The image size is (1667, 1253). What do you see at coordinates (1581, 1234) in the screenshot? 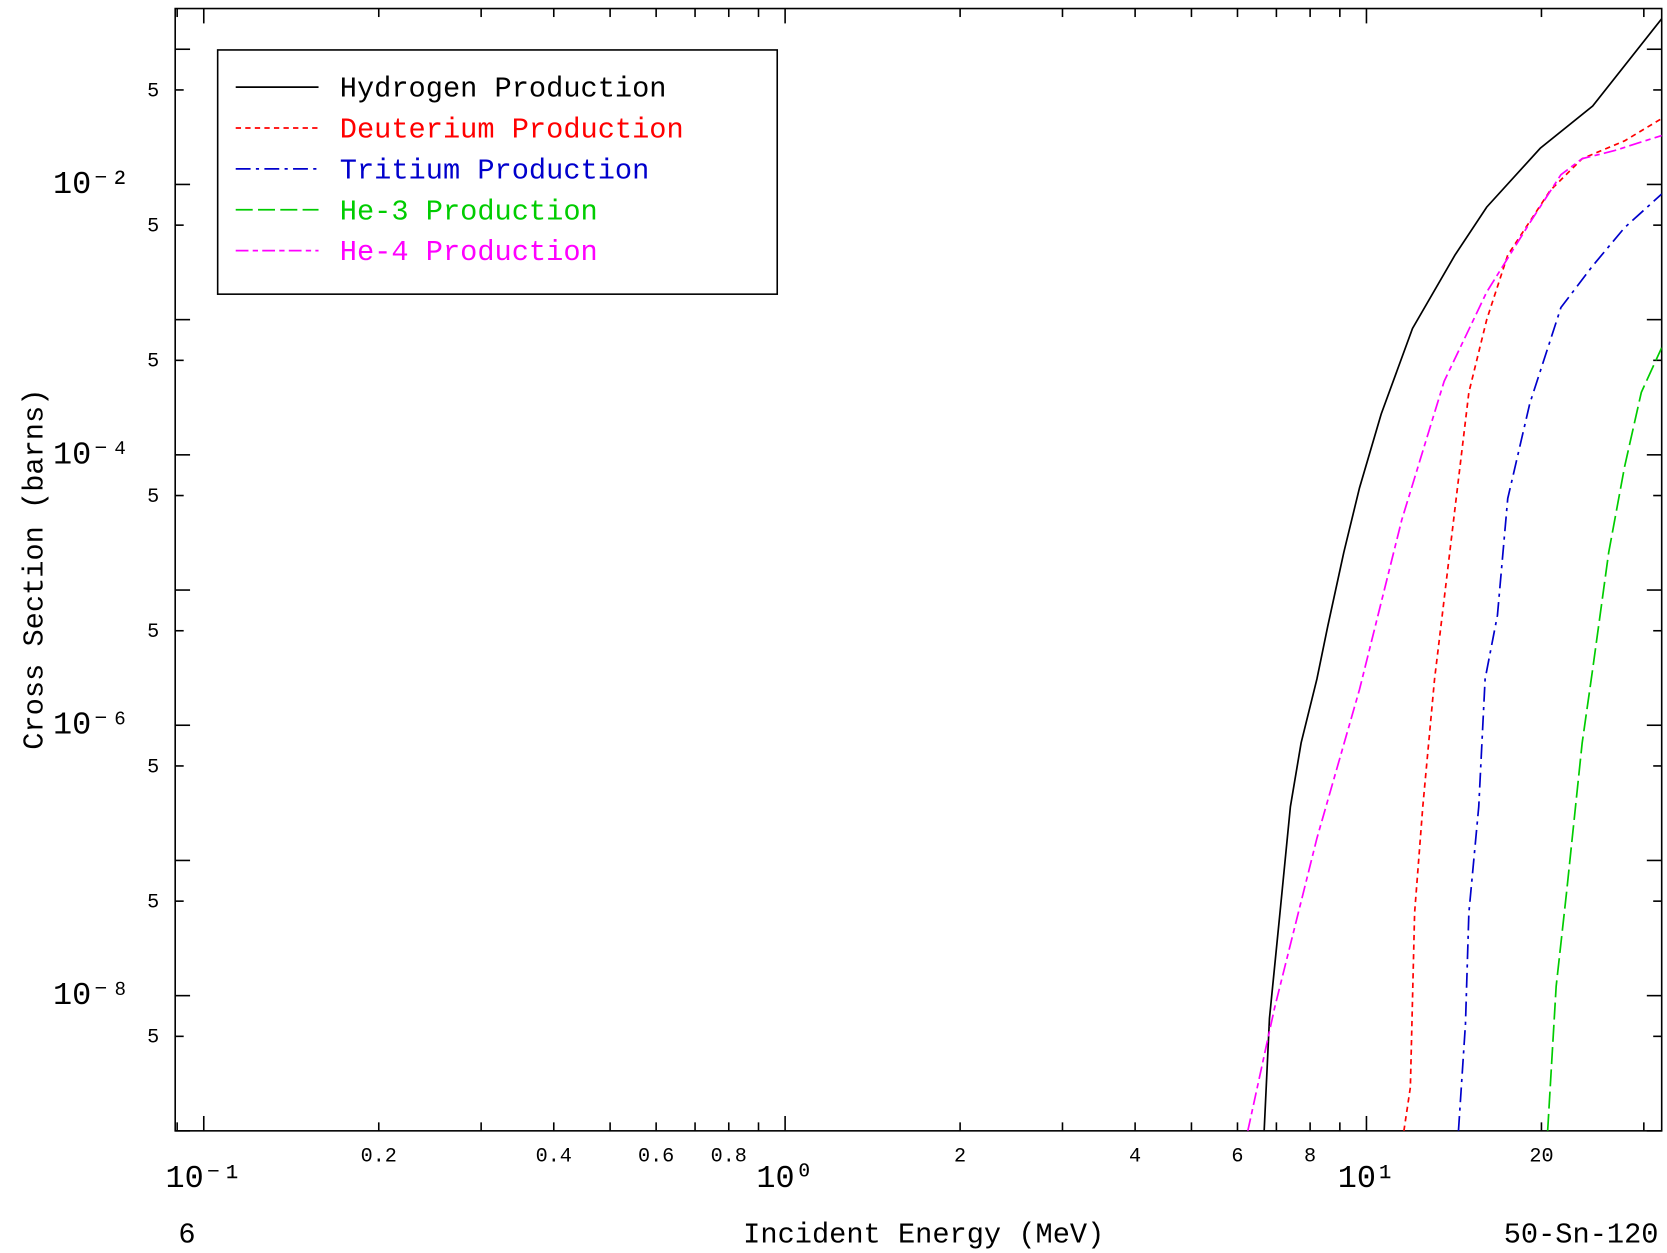
I see `material-label: 50-Sn-120` at bounding box center [1581, 1234].